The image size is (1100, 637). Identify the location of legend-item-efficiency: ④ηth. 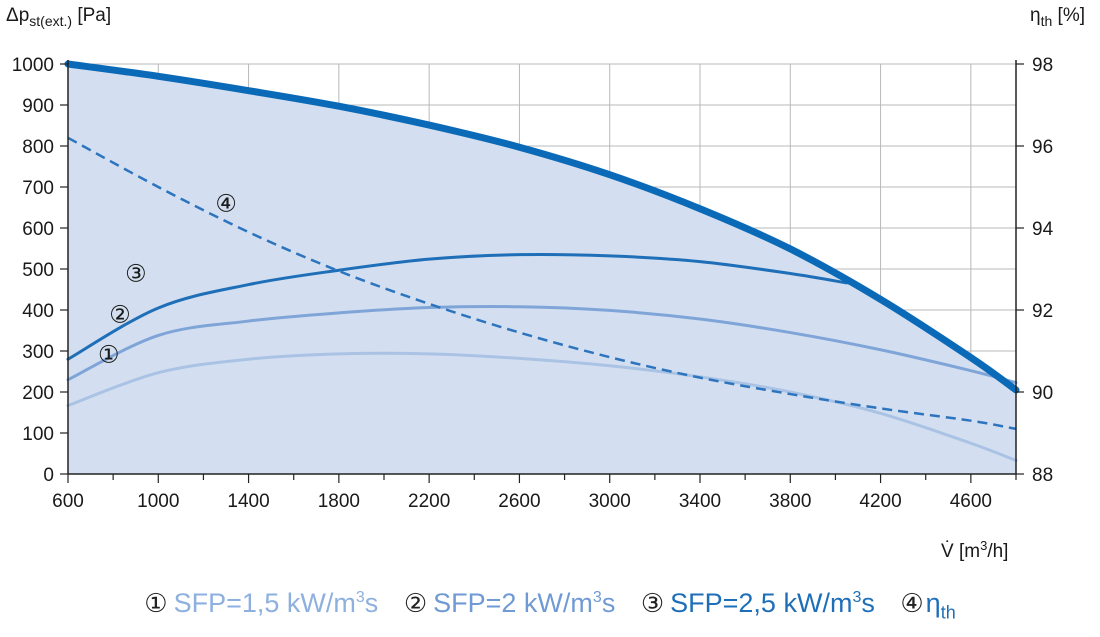
(928, 605).